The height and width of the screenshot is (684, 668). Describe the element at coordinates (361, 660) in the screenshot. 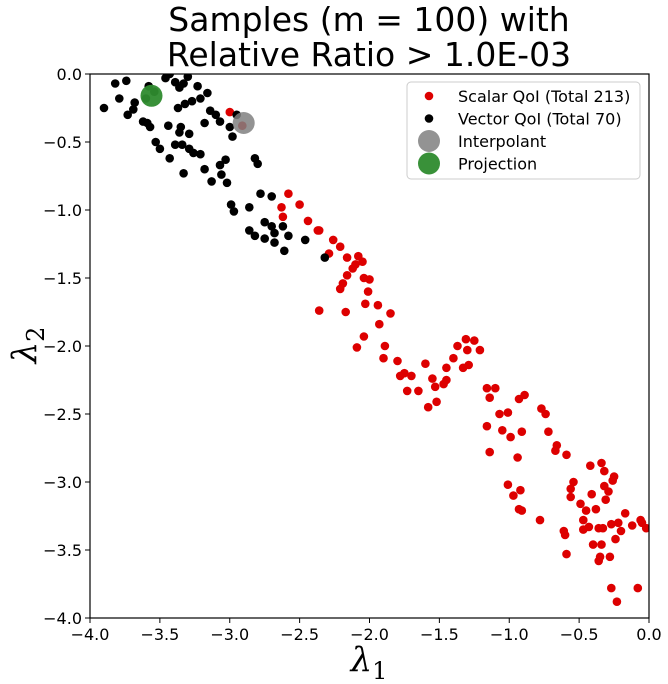

I see `x-axis-label-symbol: λ` at that location.